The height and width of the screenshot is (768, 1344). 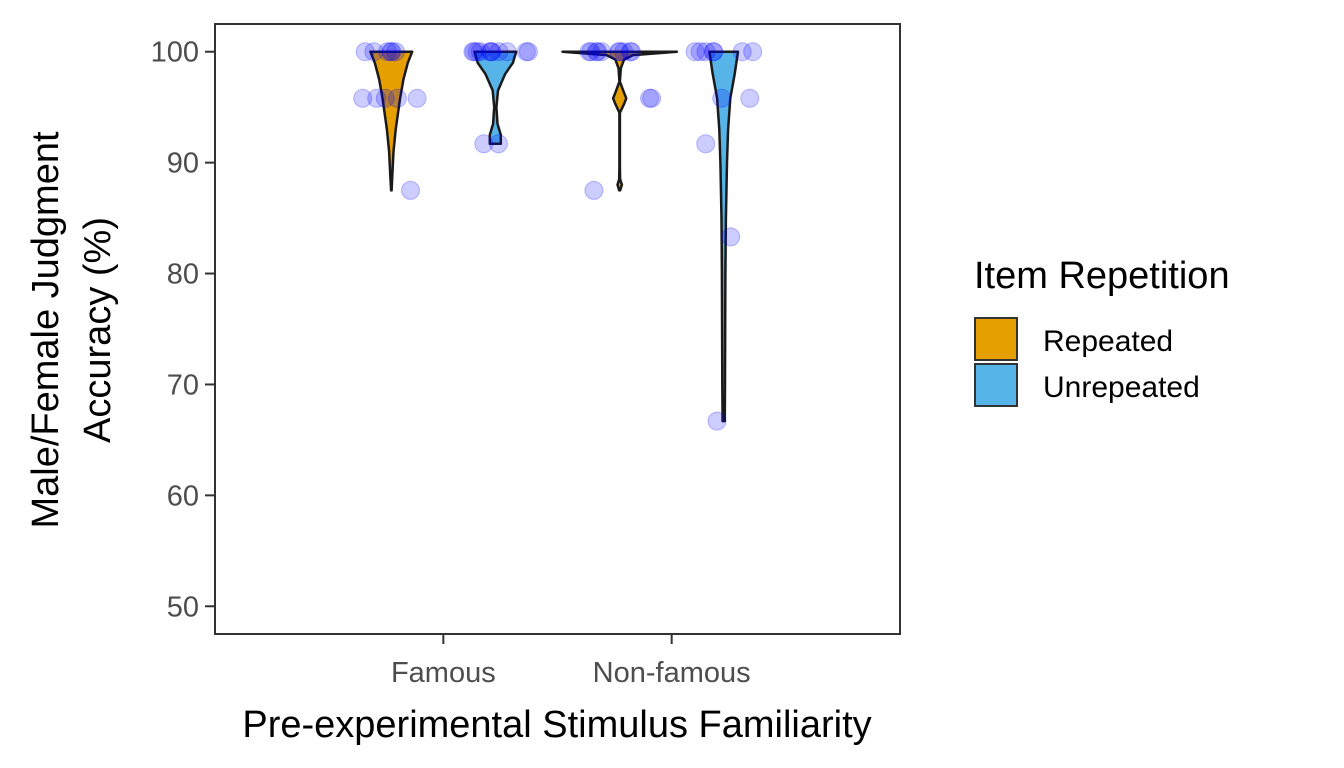 What do you see at coordinates (443, 673) in the screenshot?
I see `x-tick-label-famous: Famous` at bounding box center [443, 673].